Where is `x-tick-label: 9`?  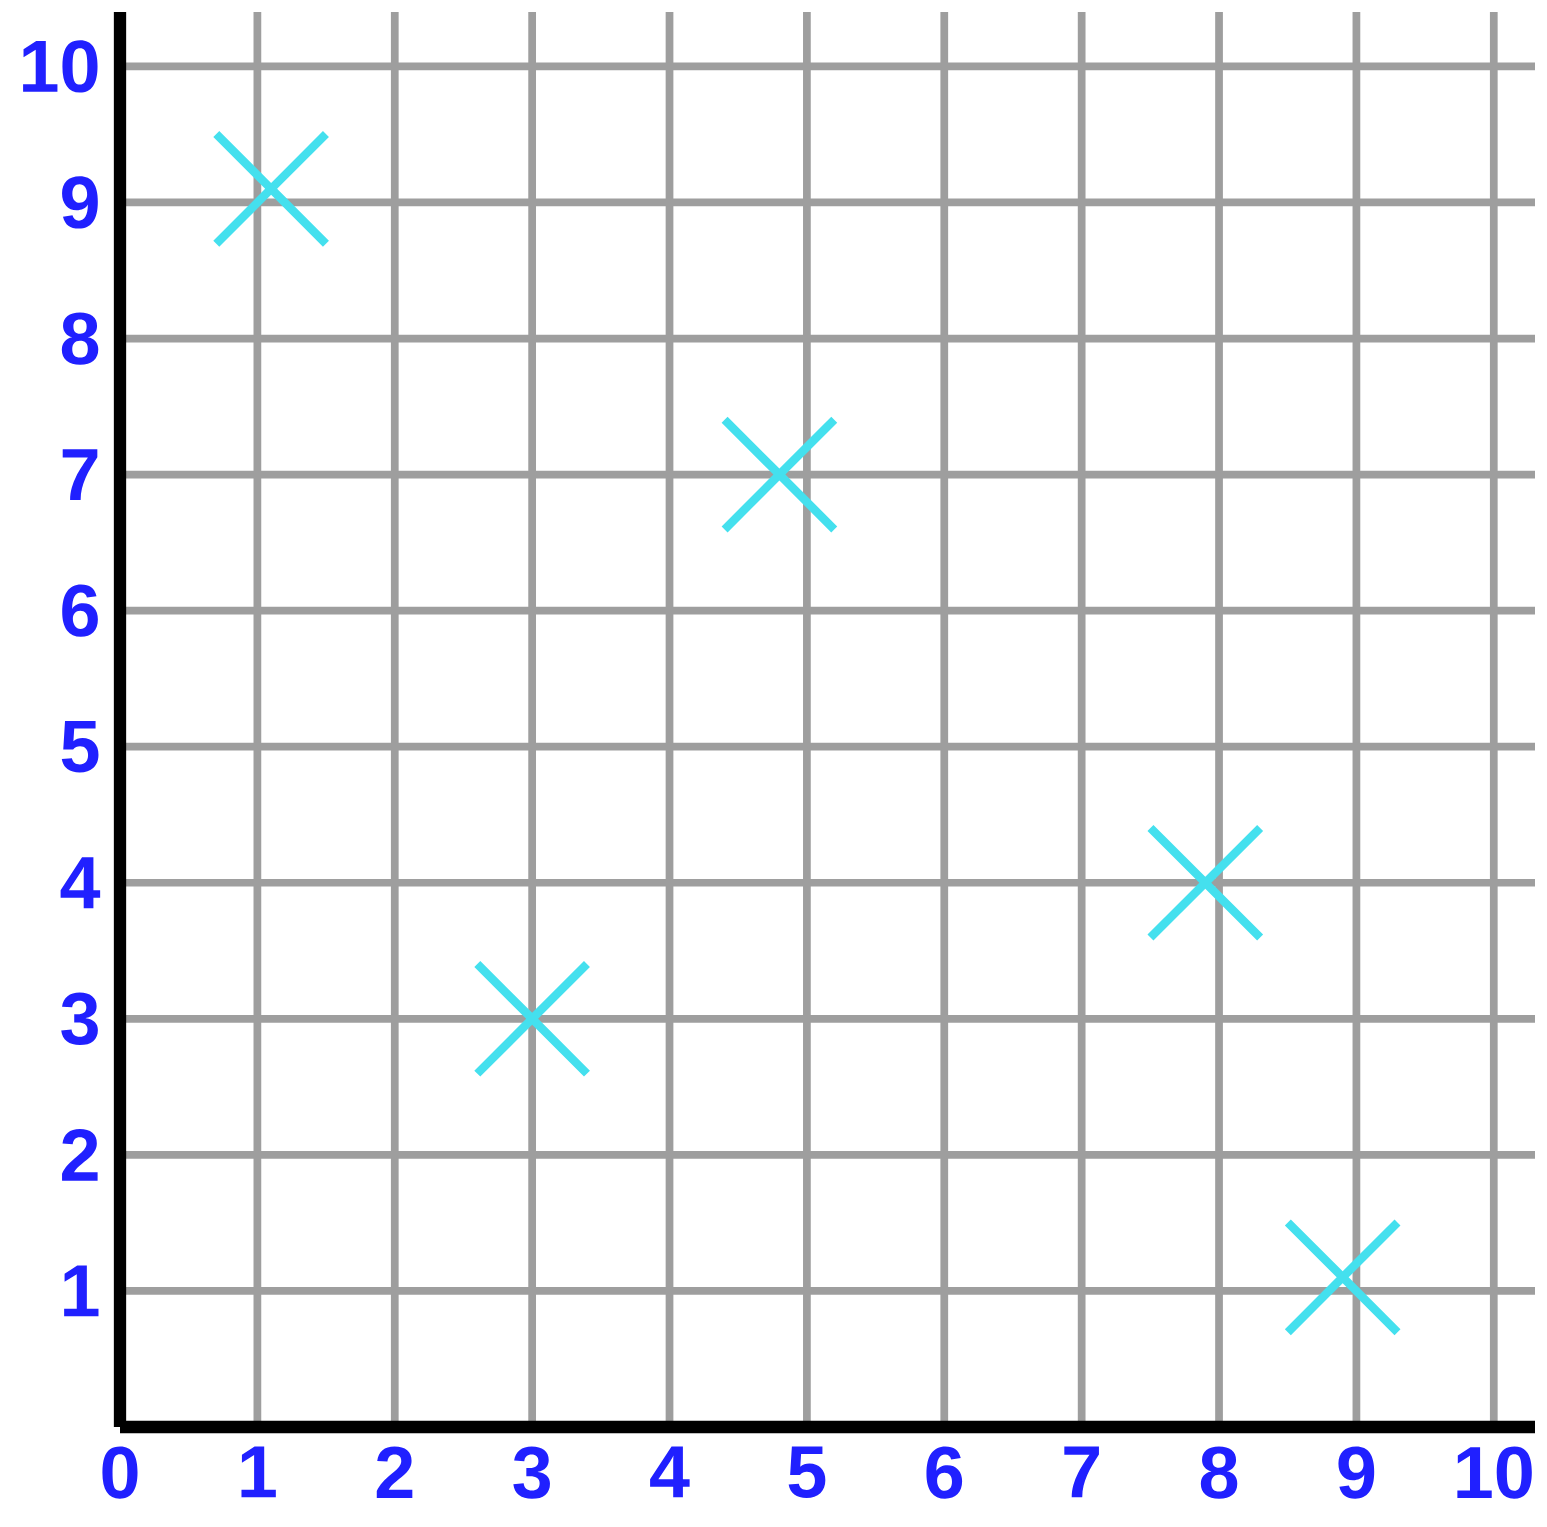
x-tick-label: 9 is located at coordinates (1356, 1472).